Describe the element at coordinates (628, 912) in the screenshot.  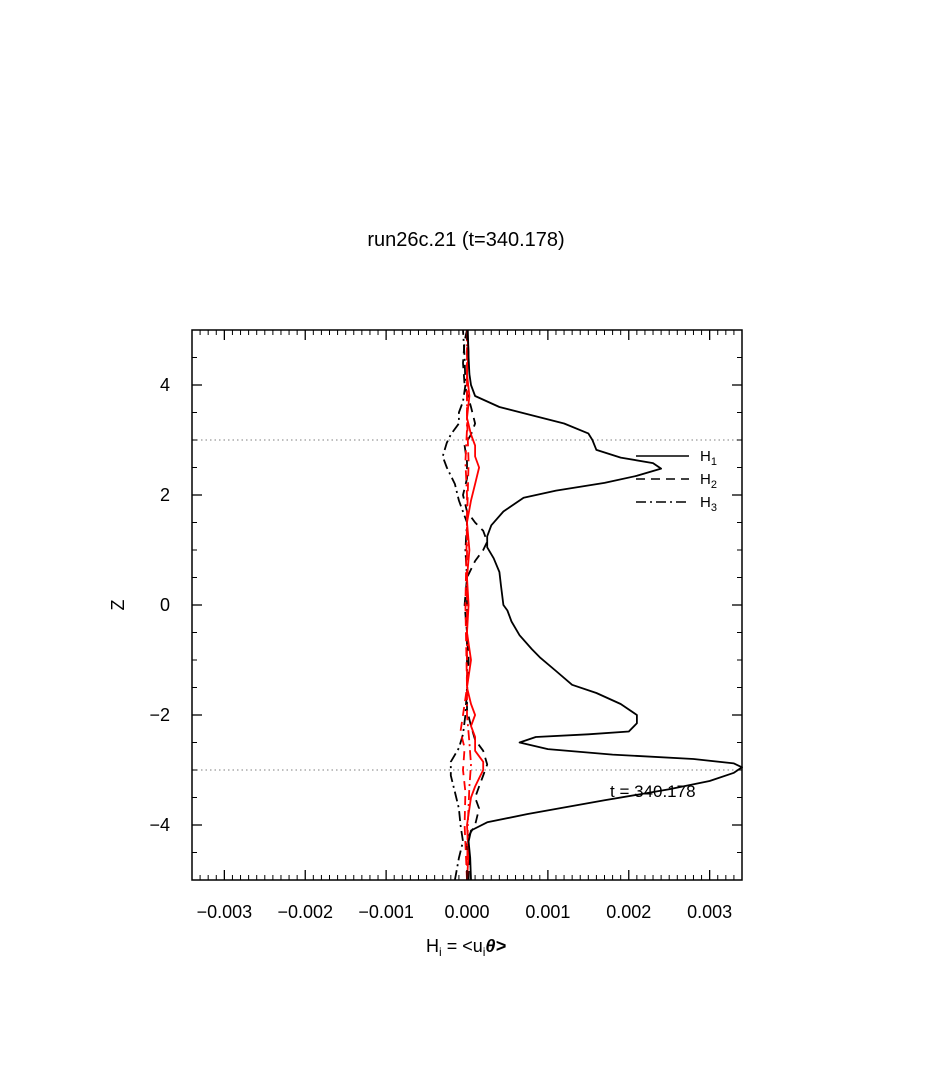
I see `x-tick-label-5: 0.002` at that location.